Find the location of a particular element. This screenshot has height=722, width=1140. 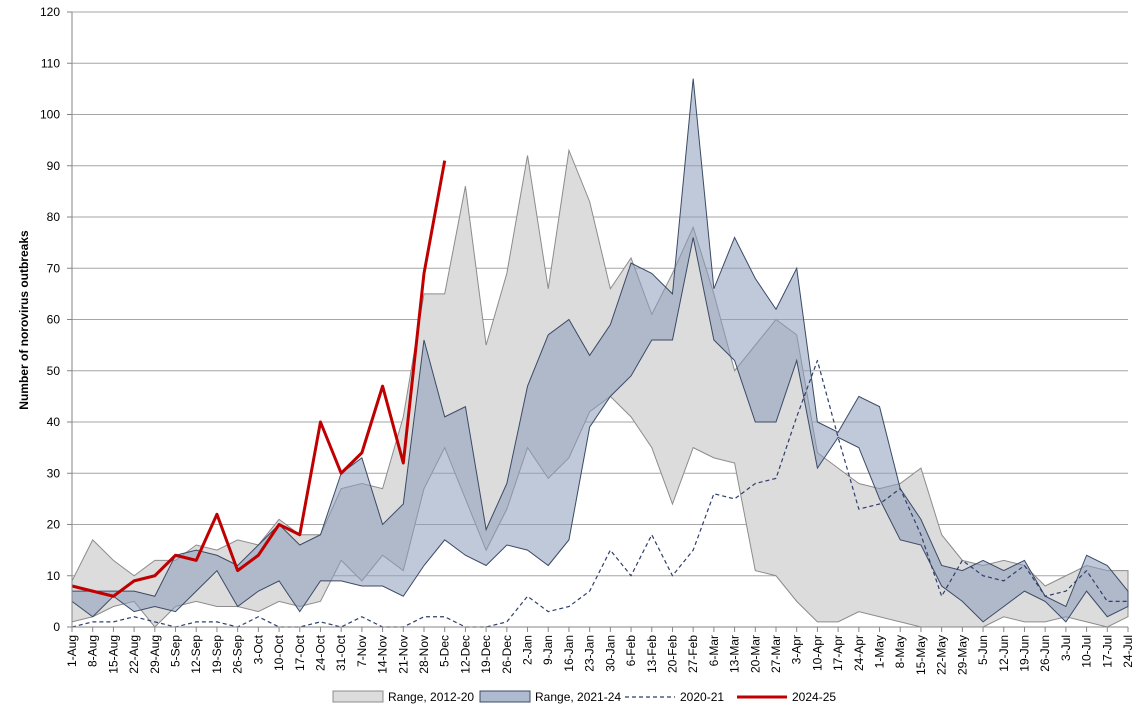

y-tick-label: 110 is located at coordinates (50, 63).